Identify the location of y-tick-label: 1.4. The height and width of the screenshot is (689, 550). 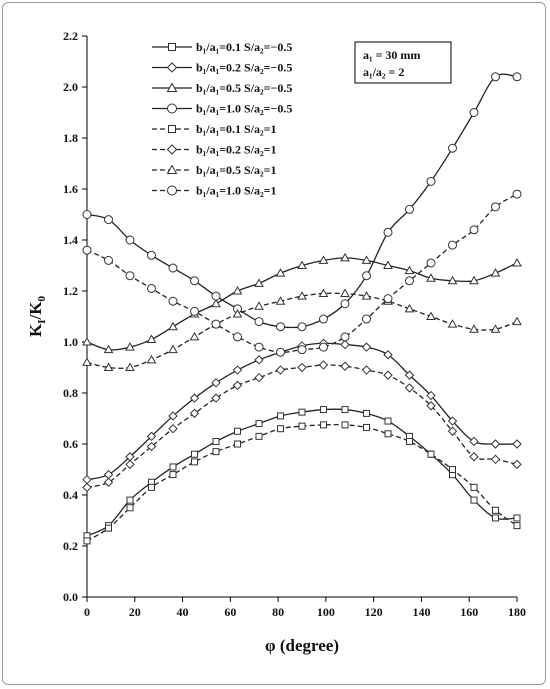
(70, 240).